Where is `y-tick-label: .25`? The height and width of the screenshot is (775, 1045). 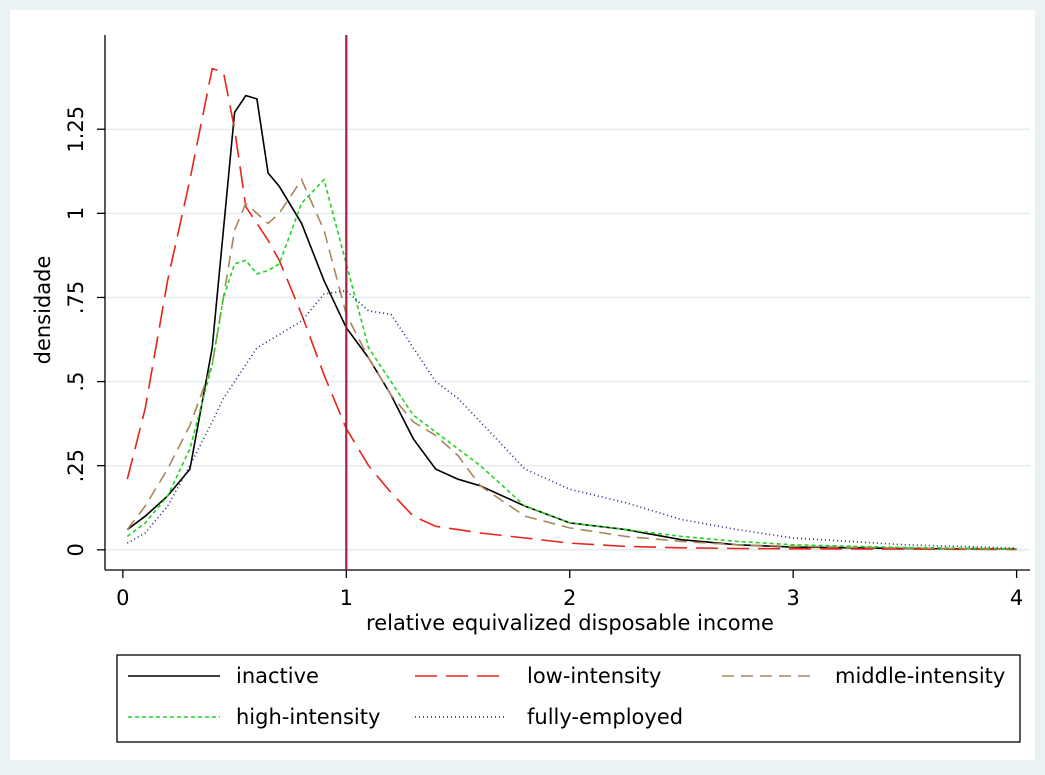
y-tick-label: .25 is located at coordinates (76, 465).